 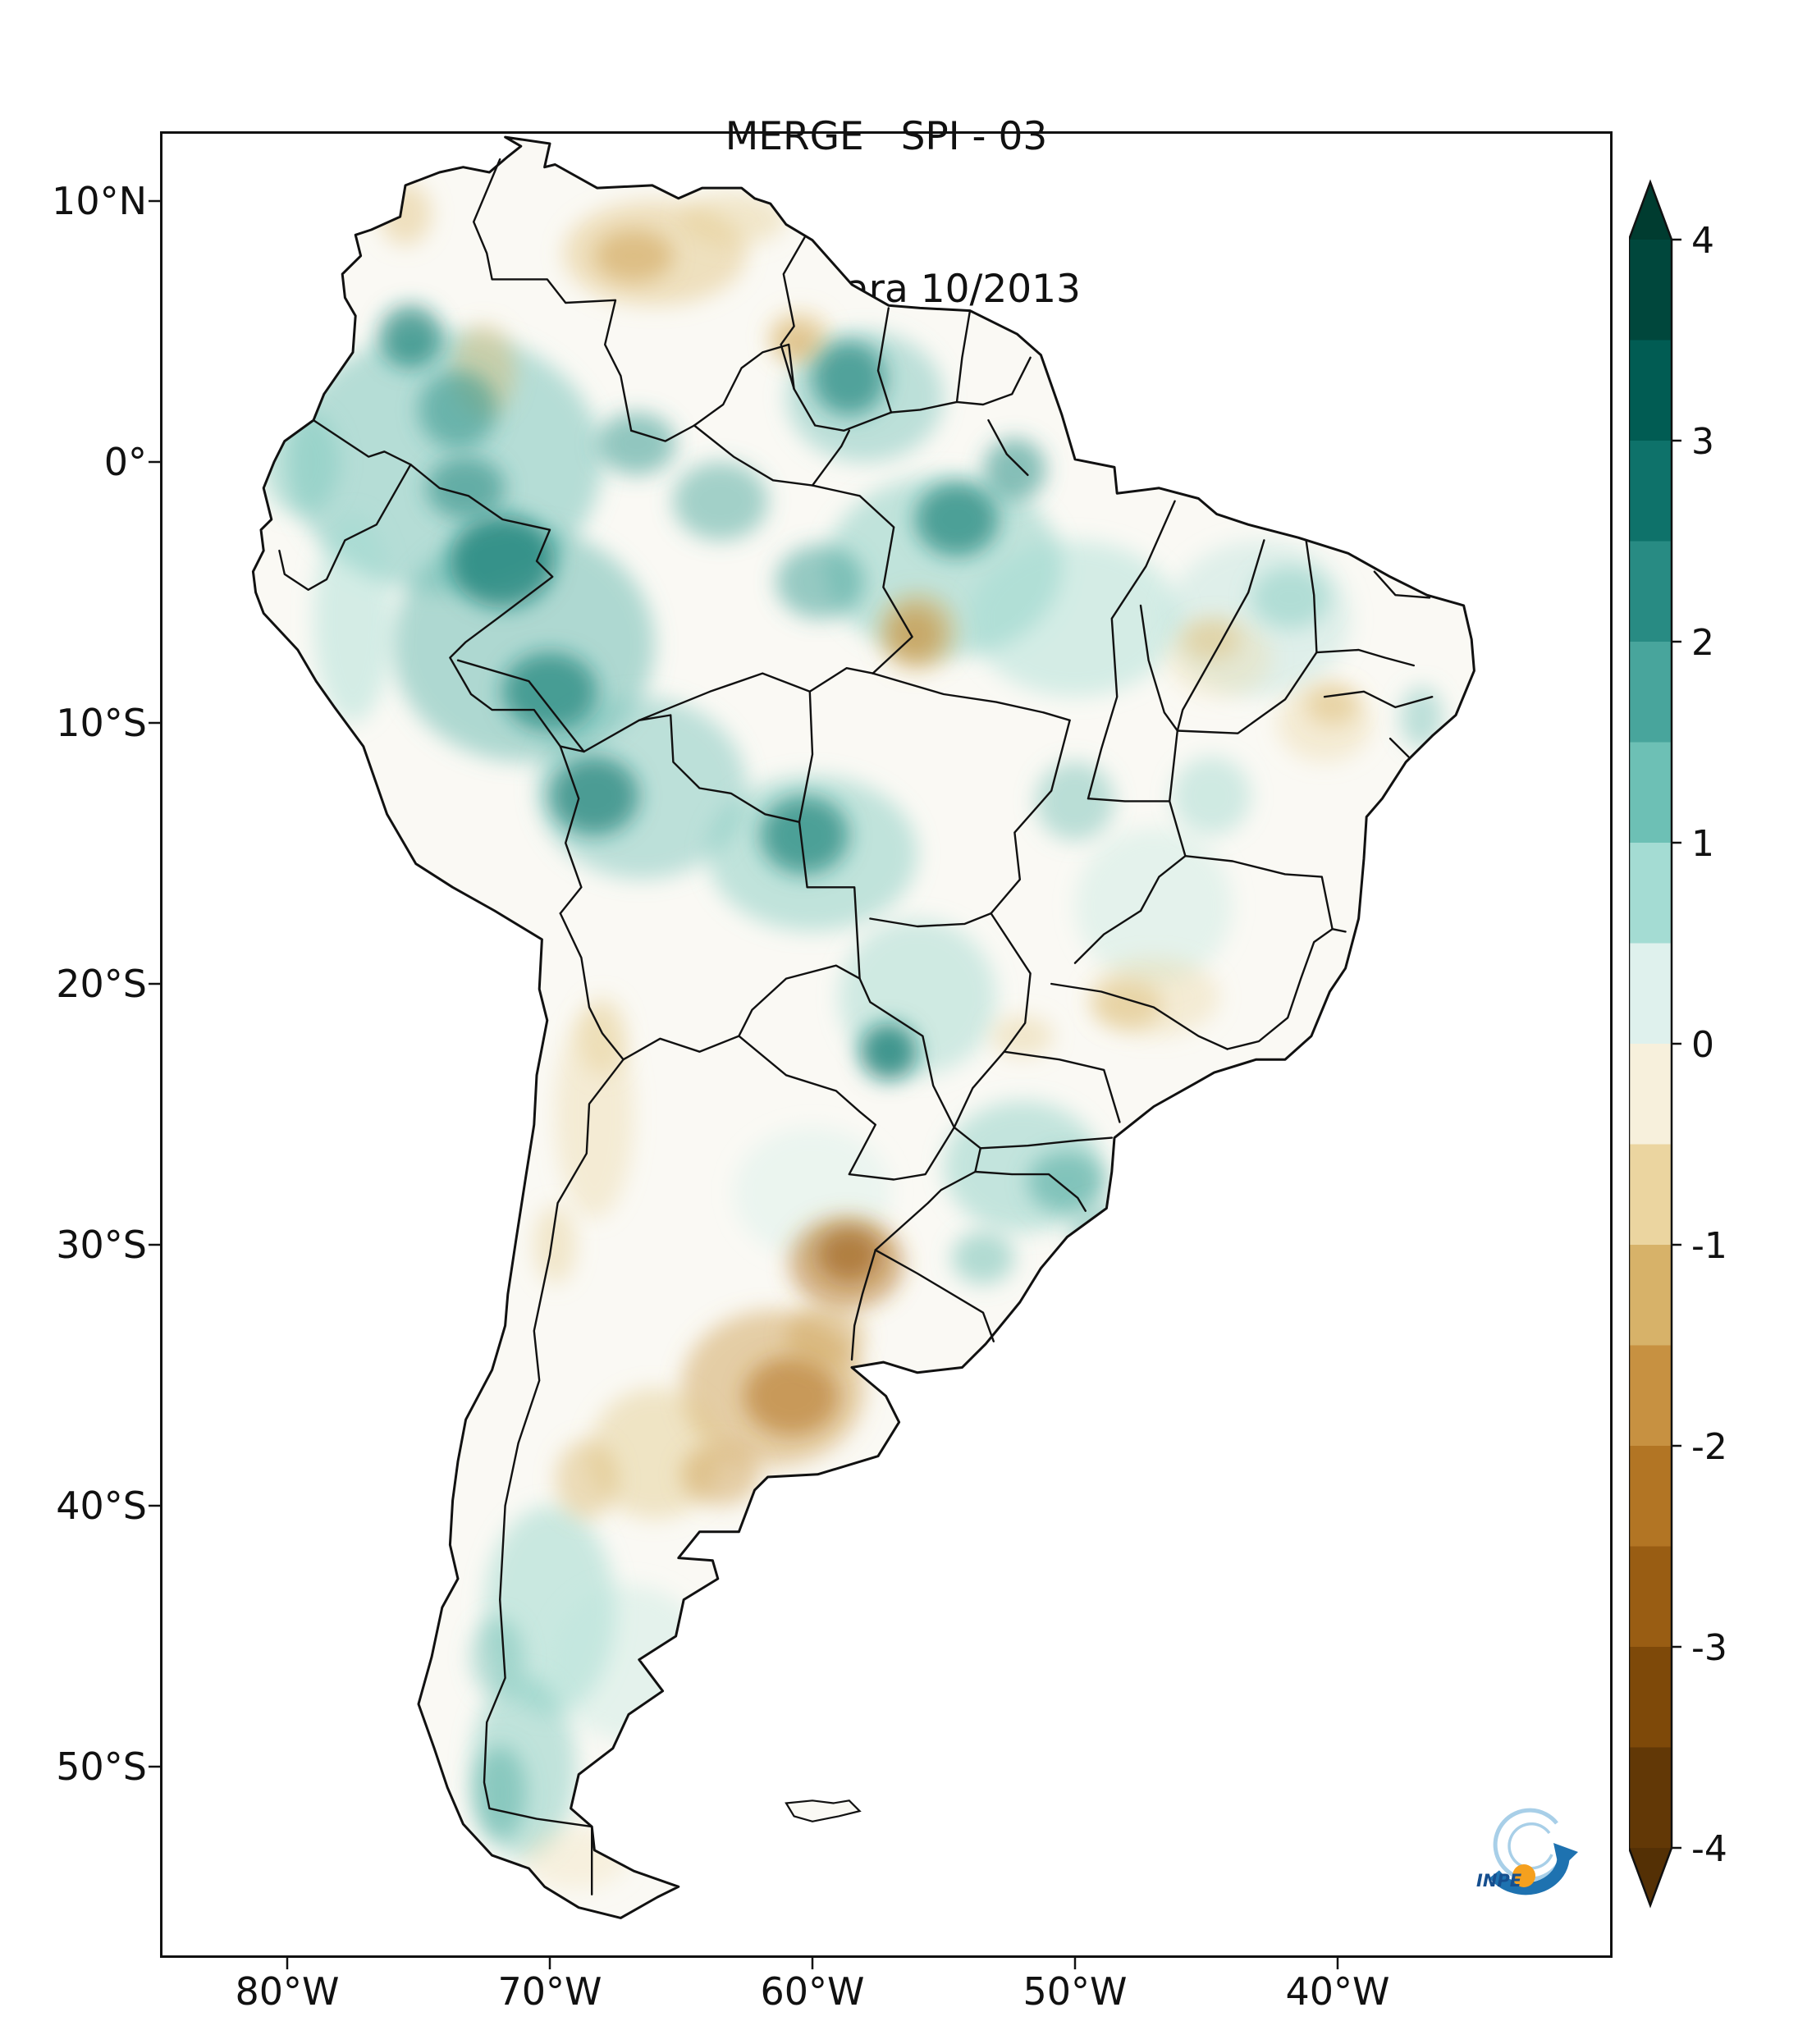 What do you see at coordinates (1523, 1875) in the screenshot?
I see `inpe-logo-orange-dot` at bounding box center [1523, 1875].